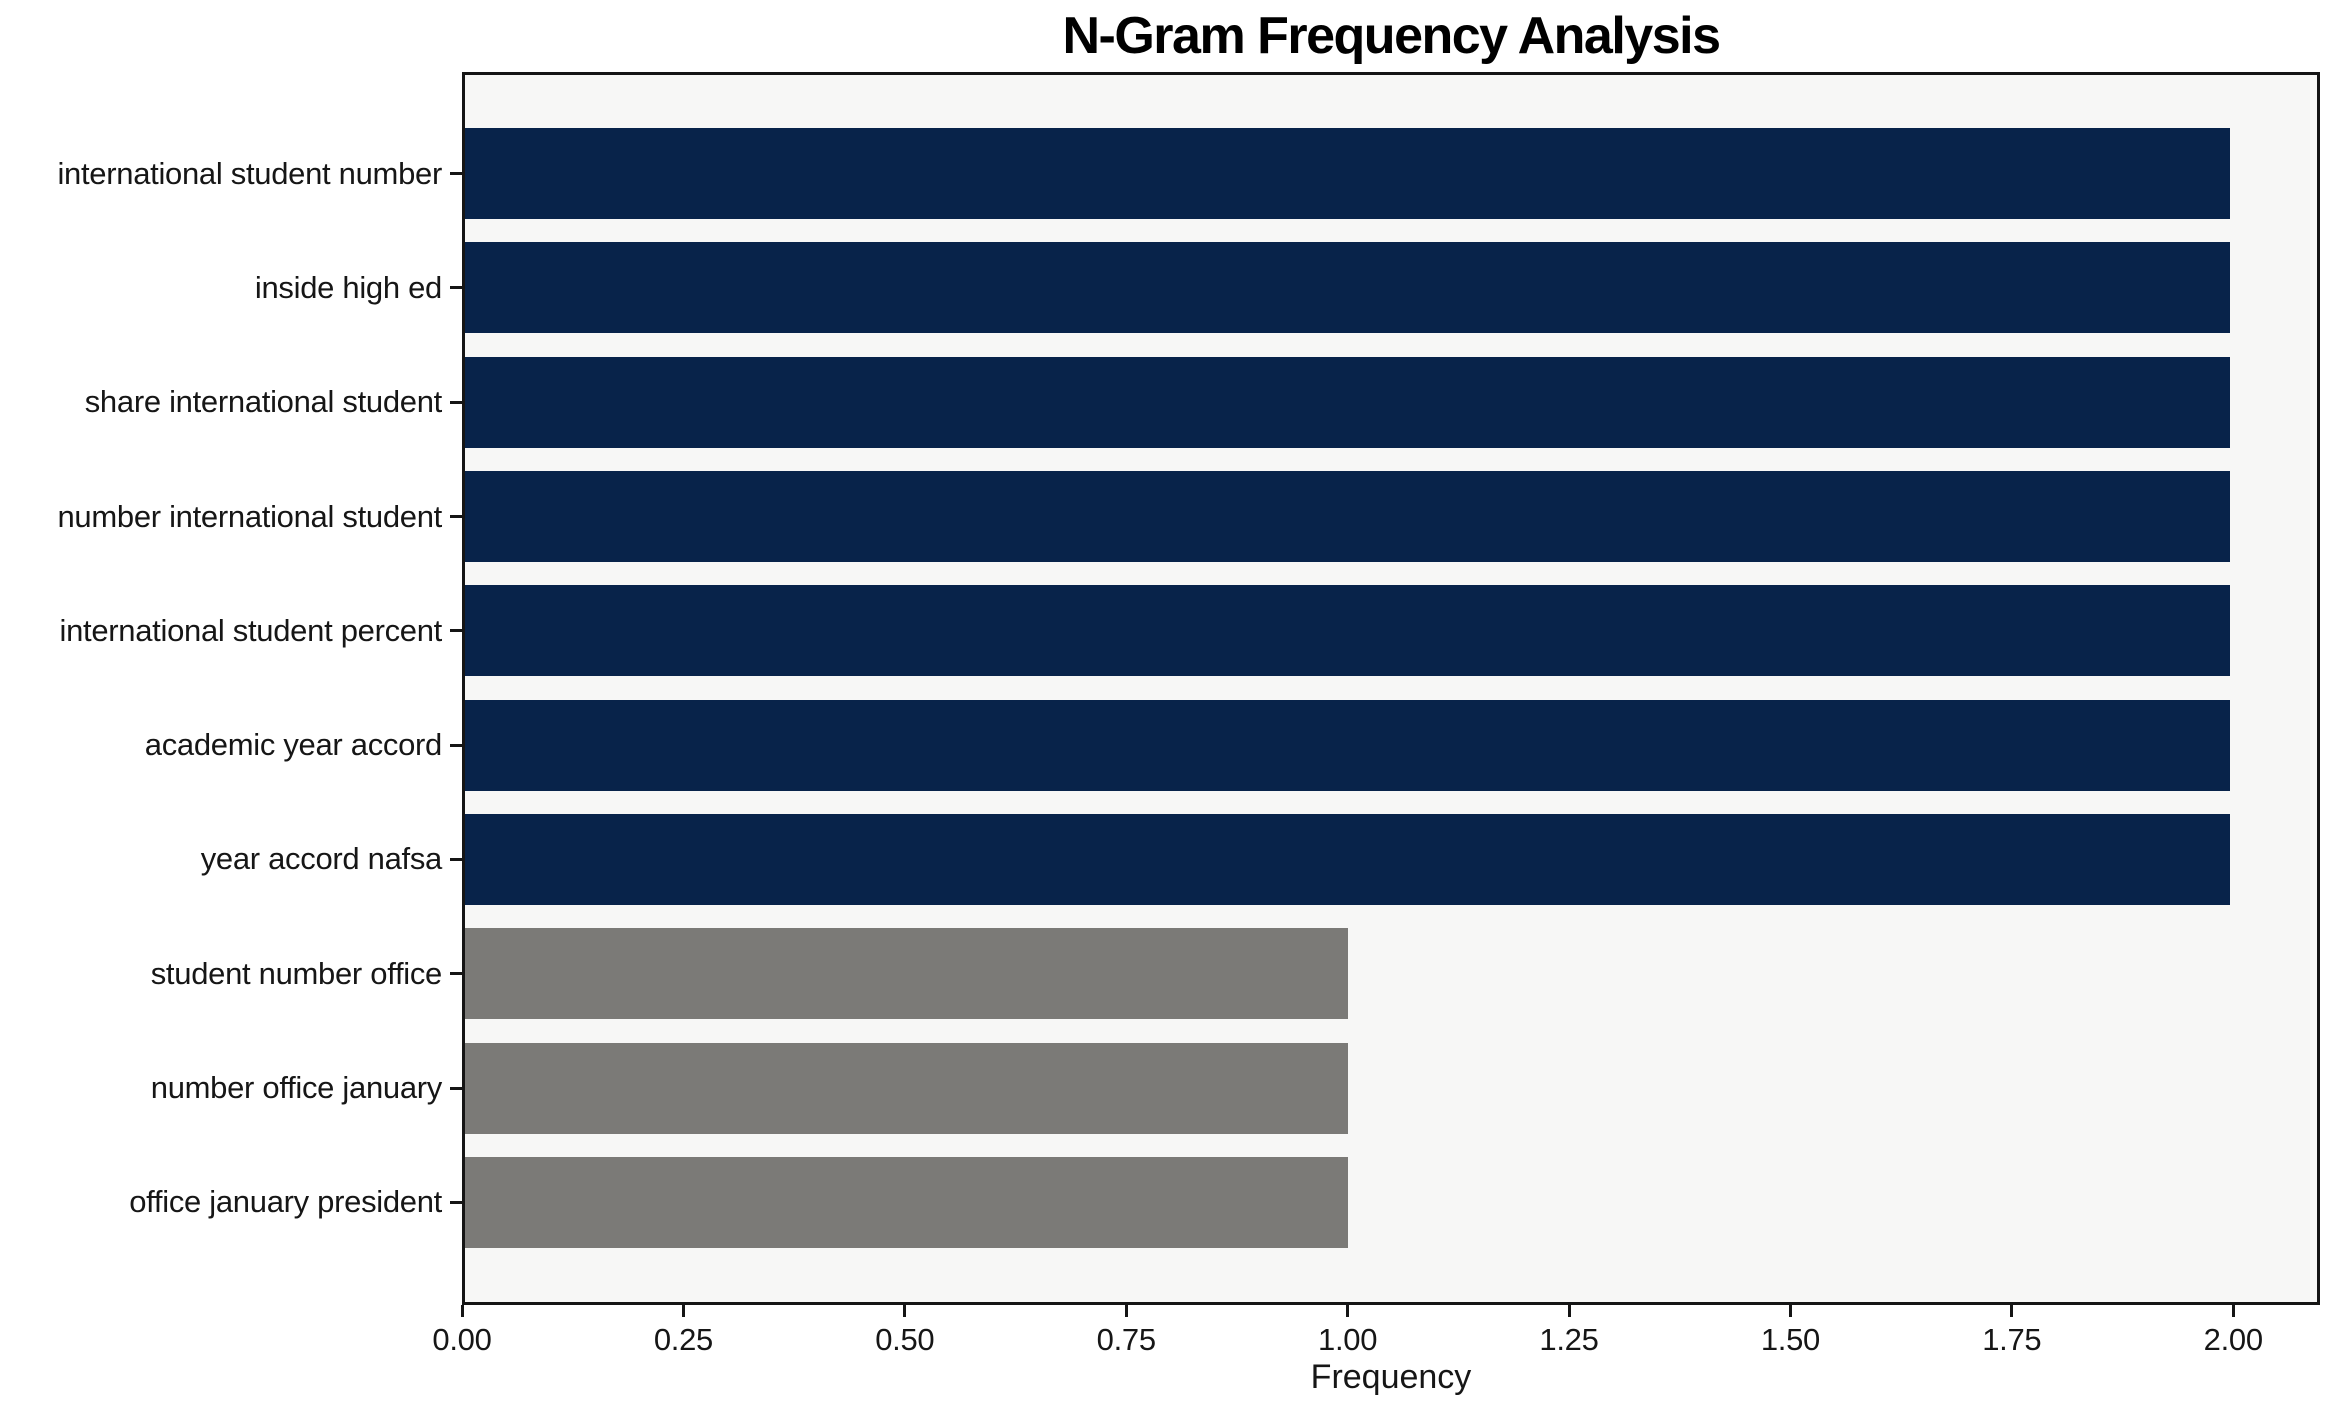 The image size is (2341, 1414). I want to click on y-tick-label: student number office, so click(296, 973).